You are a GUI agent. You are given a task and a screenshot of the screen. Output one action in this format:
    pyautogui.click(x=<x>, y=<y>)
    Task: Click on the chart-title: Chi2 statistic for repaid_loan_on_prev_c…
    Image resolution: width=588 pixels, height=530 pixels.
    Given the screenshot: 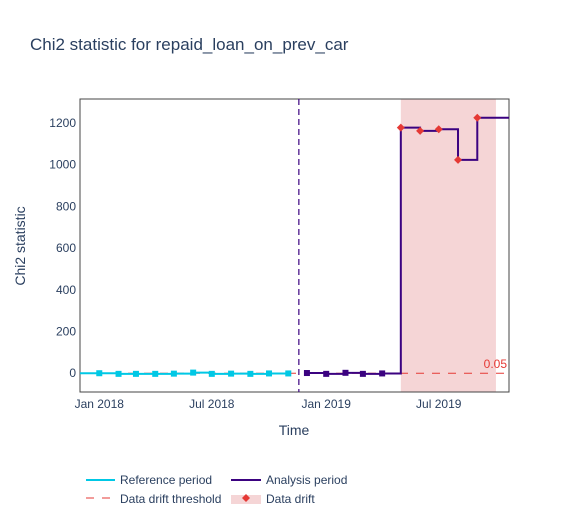 What is the action you would take?
    pyautogui.click(x=189, y=44)
    